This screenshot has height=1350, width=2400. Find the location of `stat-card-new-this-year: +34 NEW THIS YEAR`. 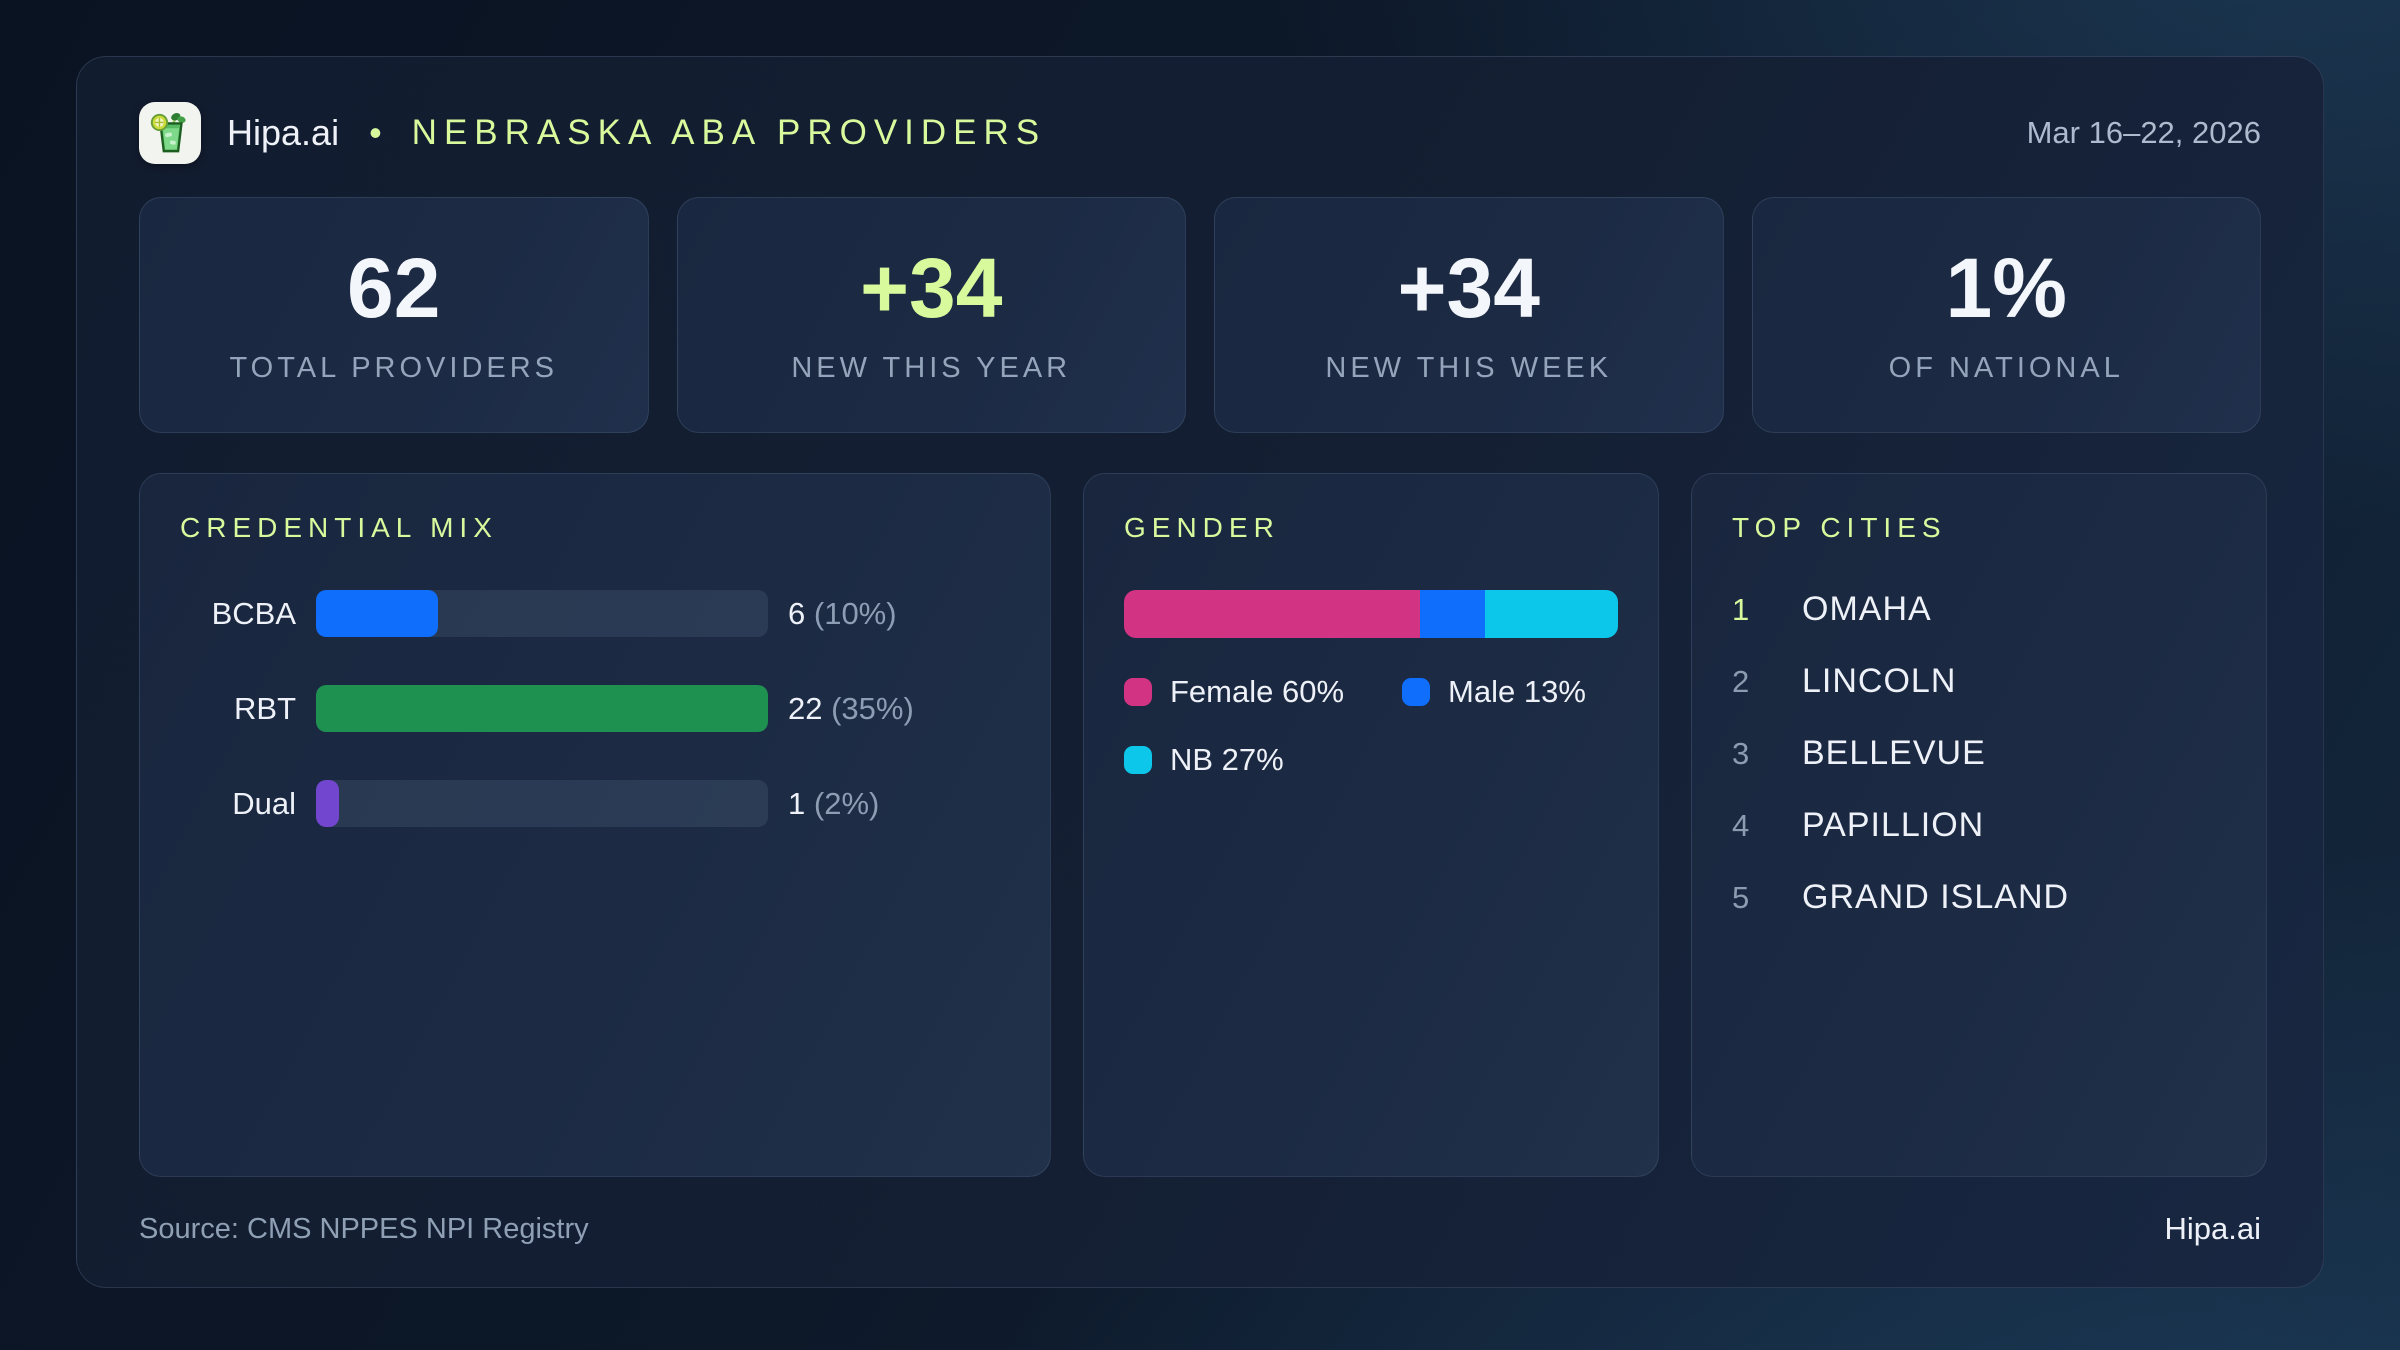

stat-card-new-this-year: +34 NEW THIS YEAR is located at coordinates (931, 315).